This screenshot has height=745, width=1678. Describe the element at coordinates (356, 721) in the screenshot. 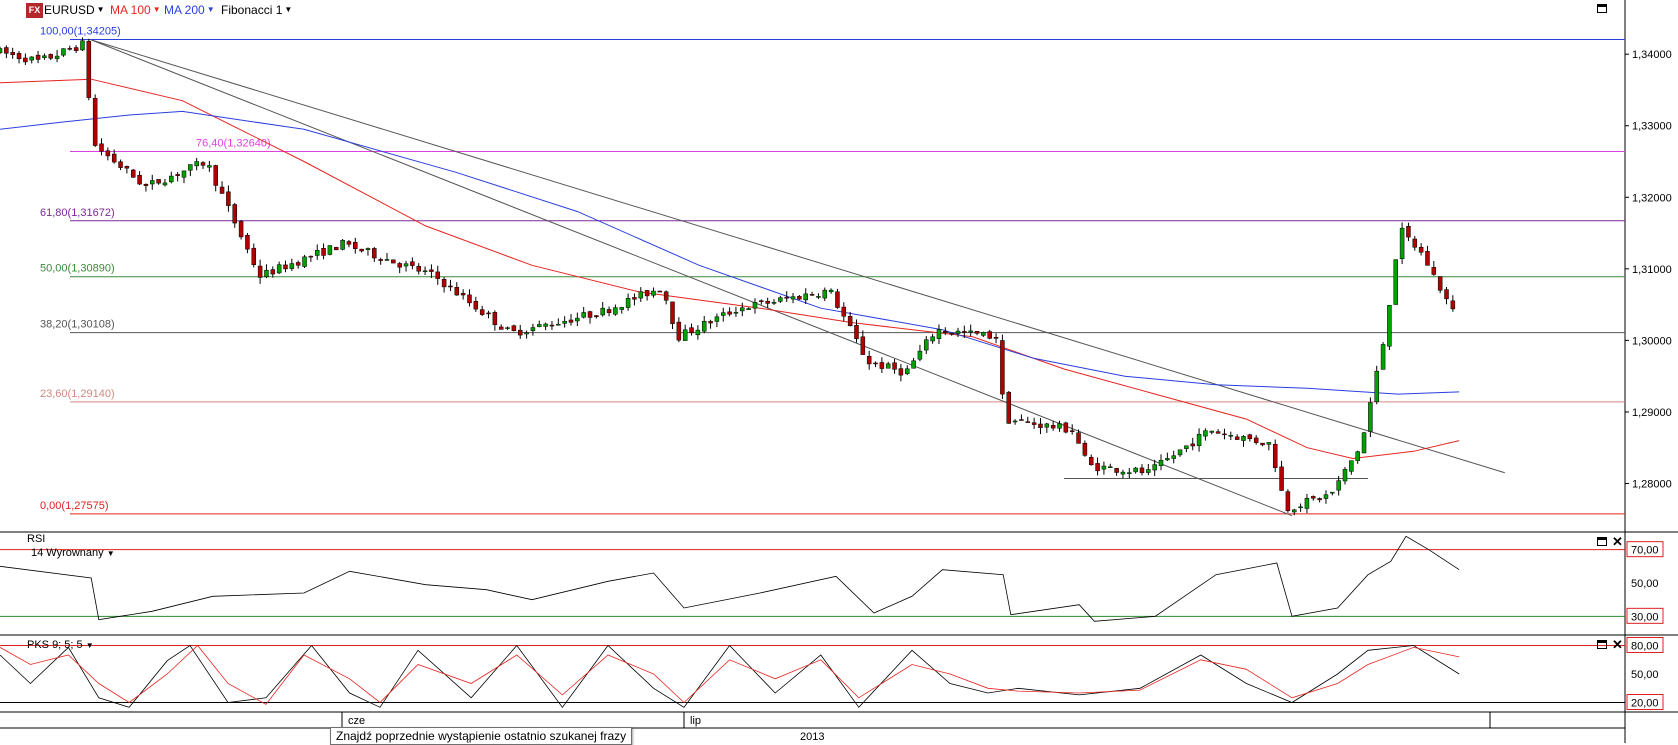

I see `time-label: cze` at that location.